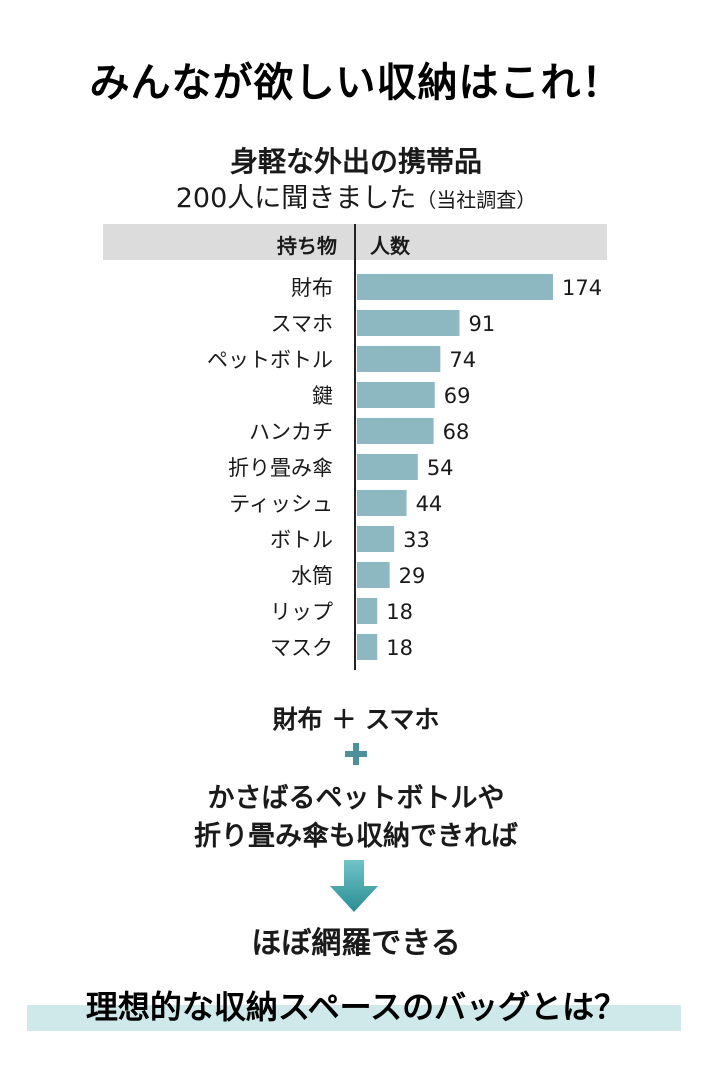 This screenshot has width=712, height=1068. What do you see at coordinates (354, 886) in the screenshot?
I see `down-arrow-icon` at bounding box center [354, 886].